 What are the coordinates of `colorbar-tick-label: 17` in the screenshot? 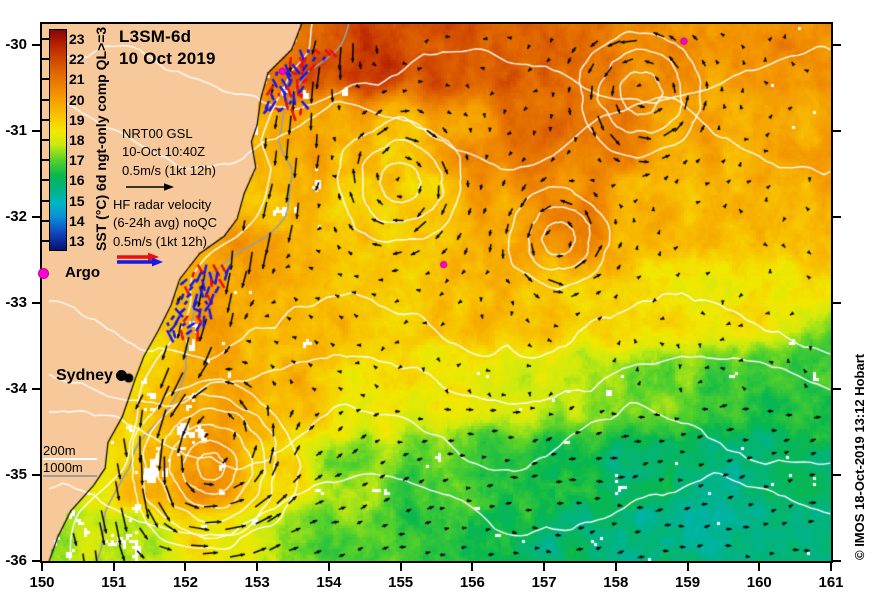 It's located at (77, 160).